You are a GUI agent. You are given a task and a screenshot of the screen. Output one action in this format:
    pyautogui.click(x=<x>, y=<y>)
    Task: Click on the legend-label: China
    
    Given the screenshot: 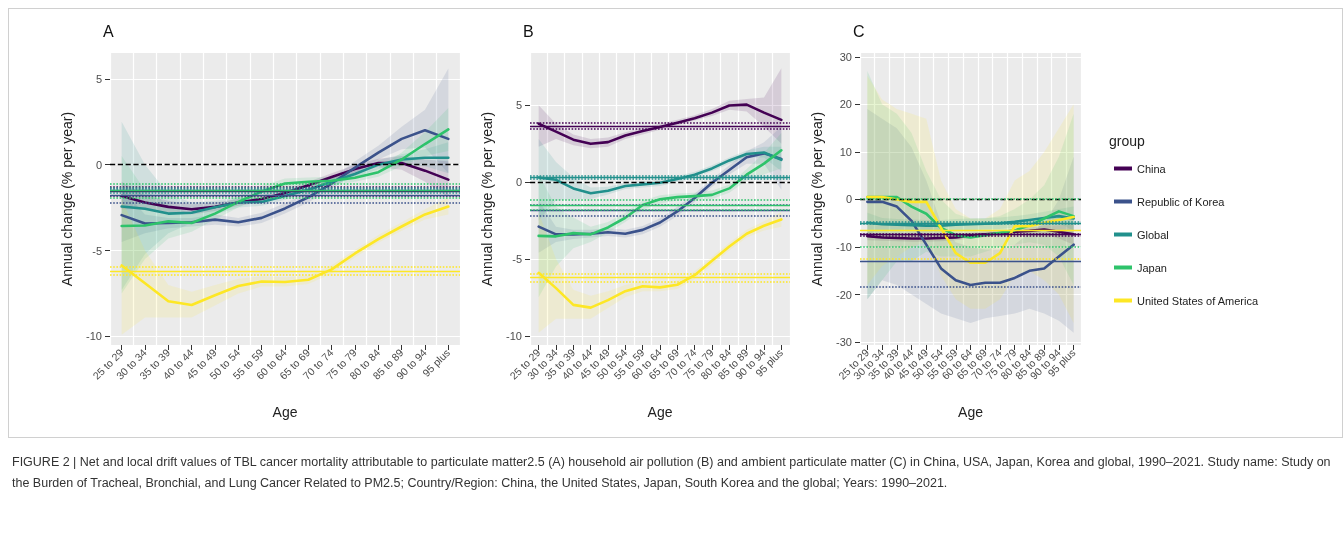 What is the action you would take?
    pyautogui.click(x=1152, y=168)
    